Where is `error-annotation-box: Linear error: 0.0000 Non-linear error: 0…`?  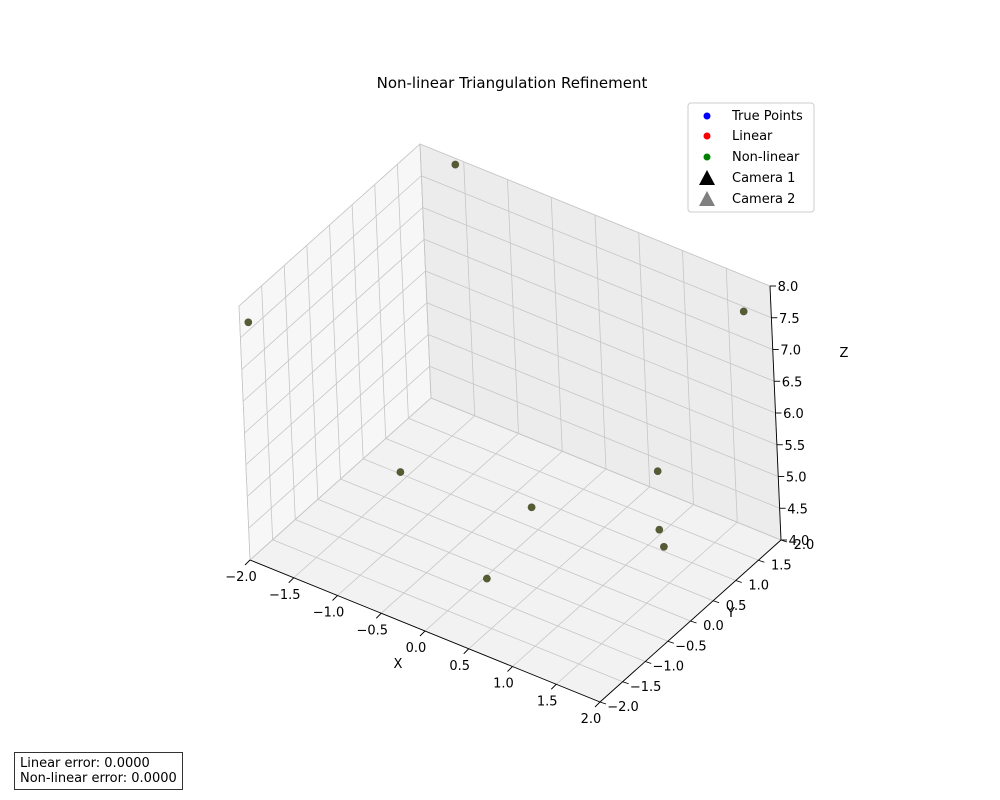 error-annotation-box: Linear error: 0.0000 Non-linear error: 0… is located at coordinates (98, 771).